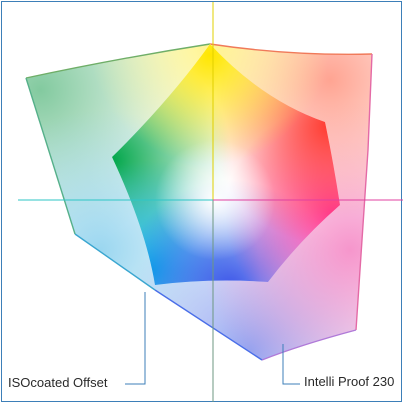 Image resolution: width=405 pixels, height=405 pixels. I want to click on leader-line-outer, so click(291, 364).